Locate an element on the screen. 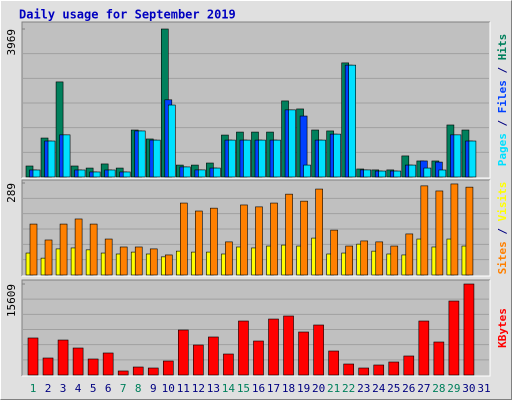  x-tick-label: 11 is located at coordinates (183, 388).